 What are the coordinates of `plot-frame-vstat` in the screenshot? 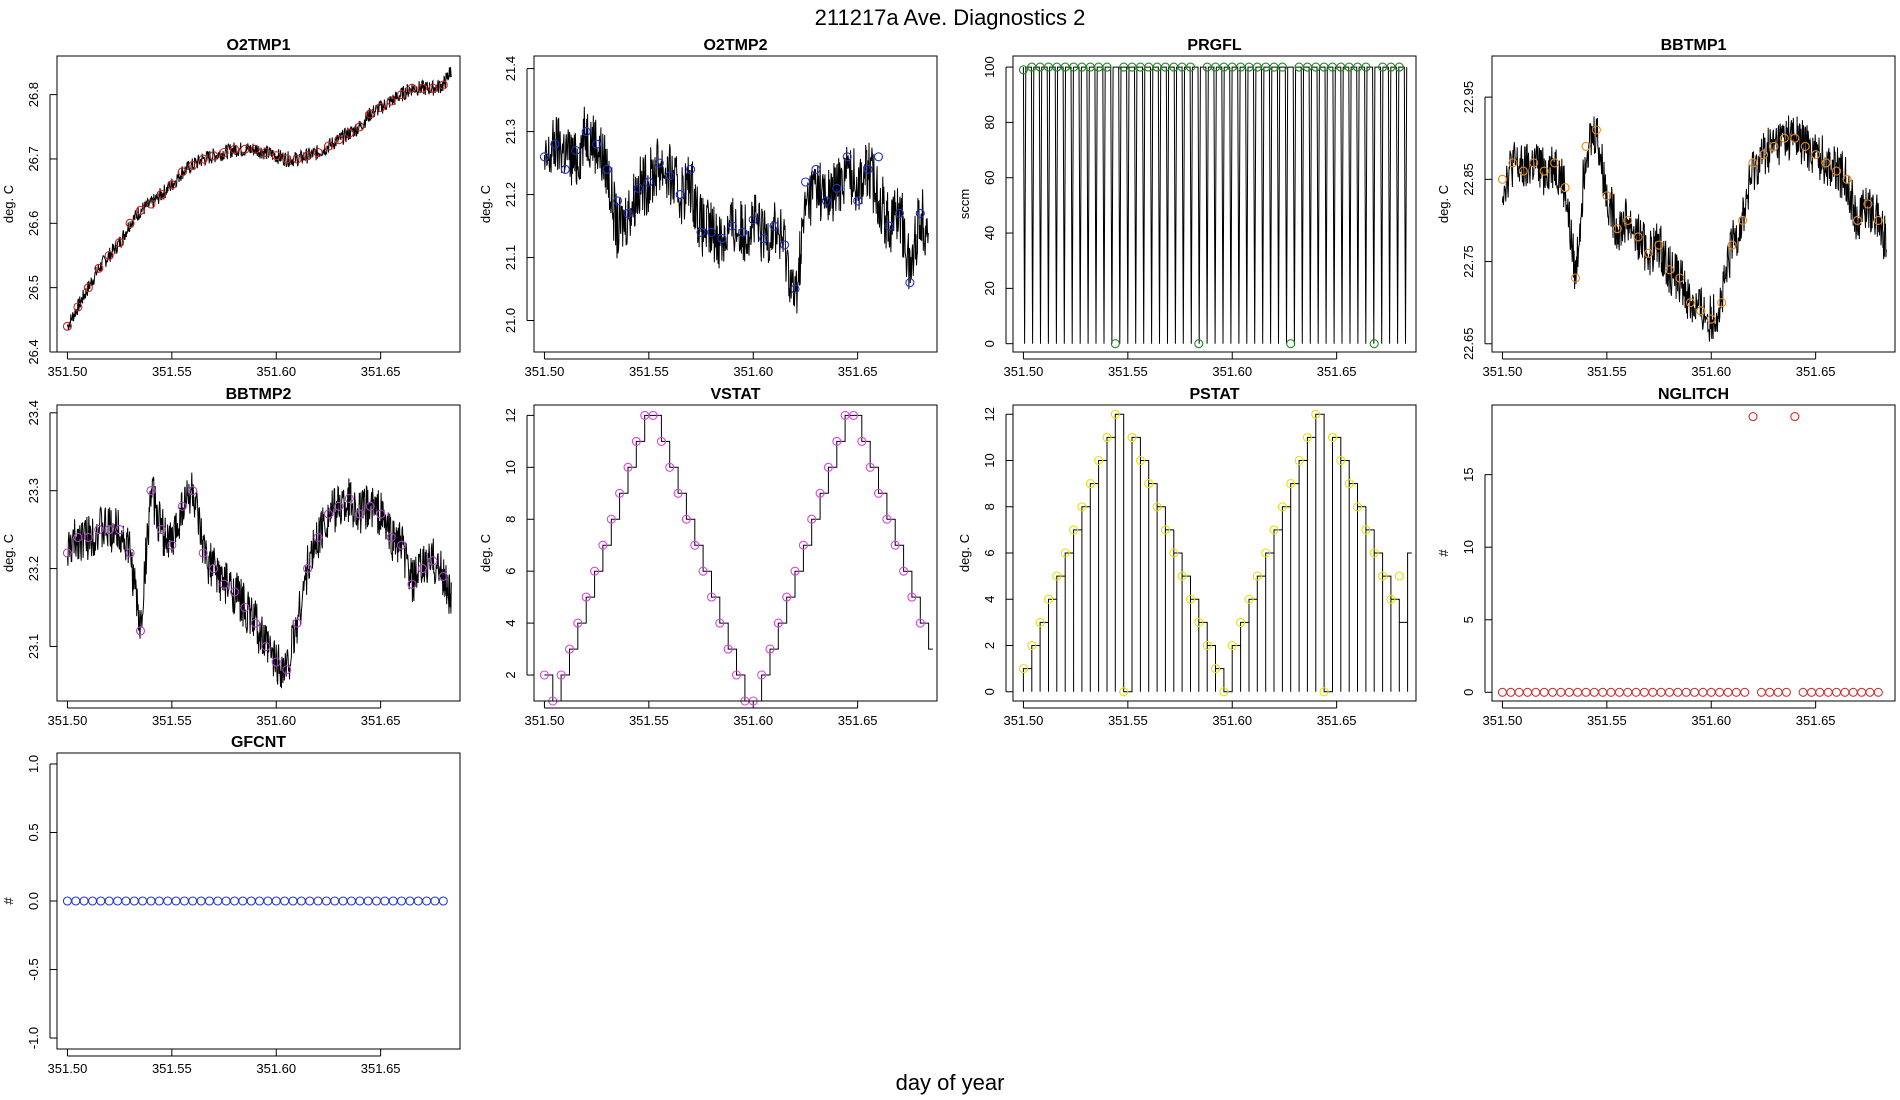 It's located at (735, 553).